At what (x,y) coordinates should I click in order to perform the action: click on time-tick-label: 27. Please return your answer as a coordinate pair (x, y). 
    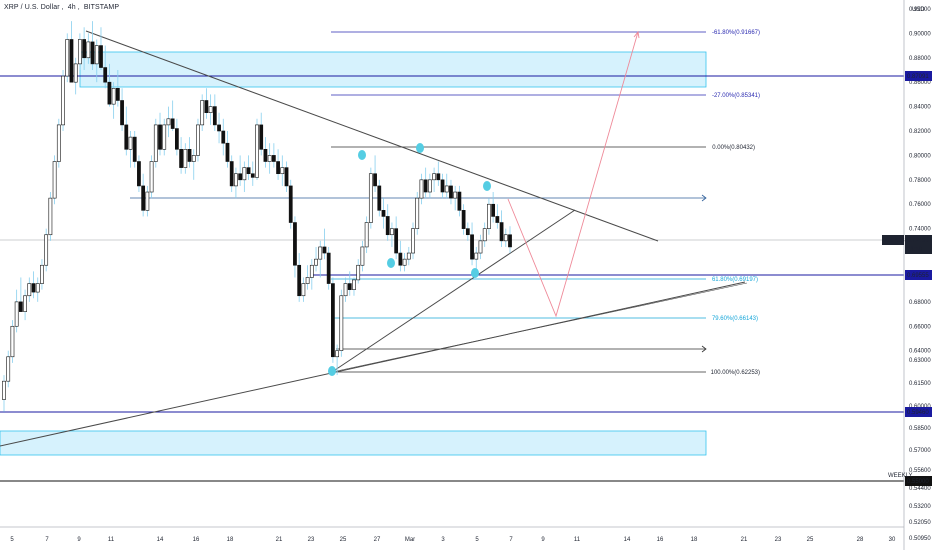
    Looking at the image, I should click on (377, 540).